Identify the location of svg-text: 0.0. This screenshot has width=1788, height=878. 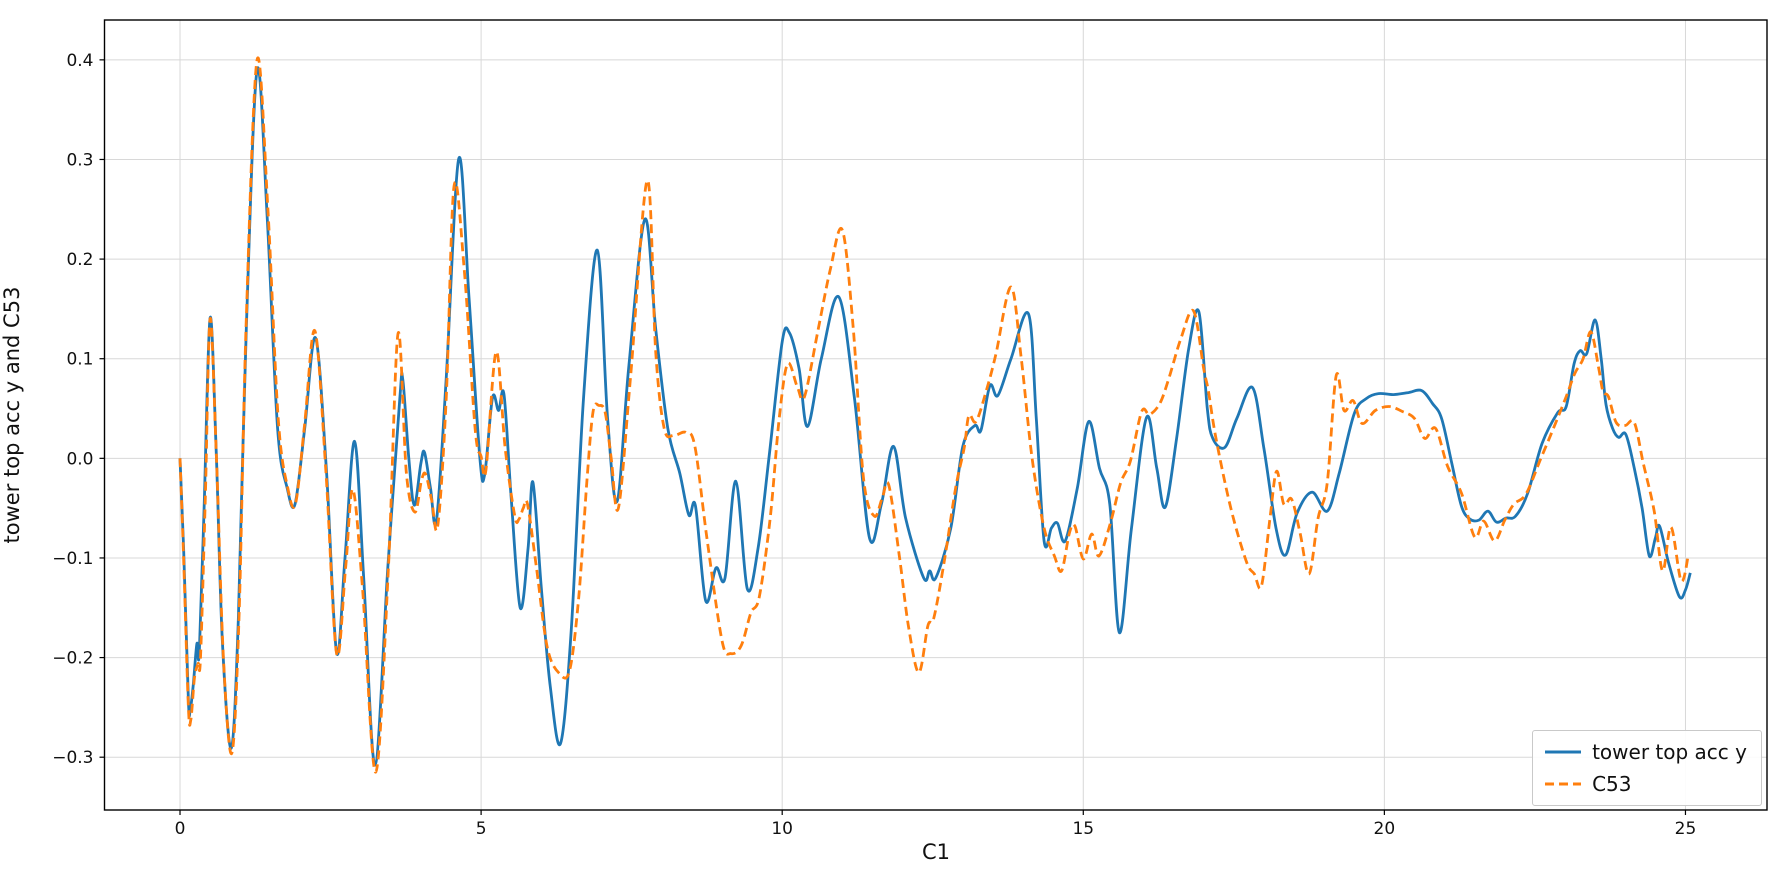
(79, 459).